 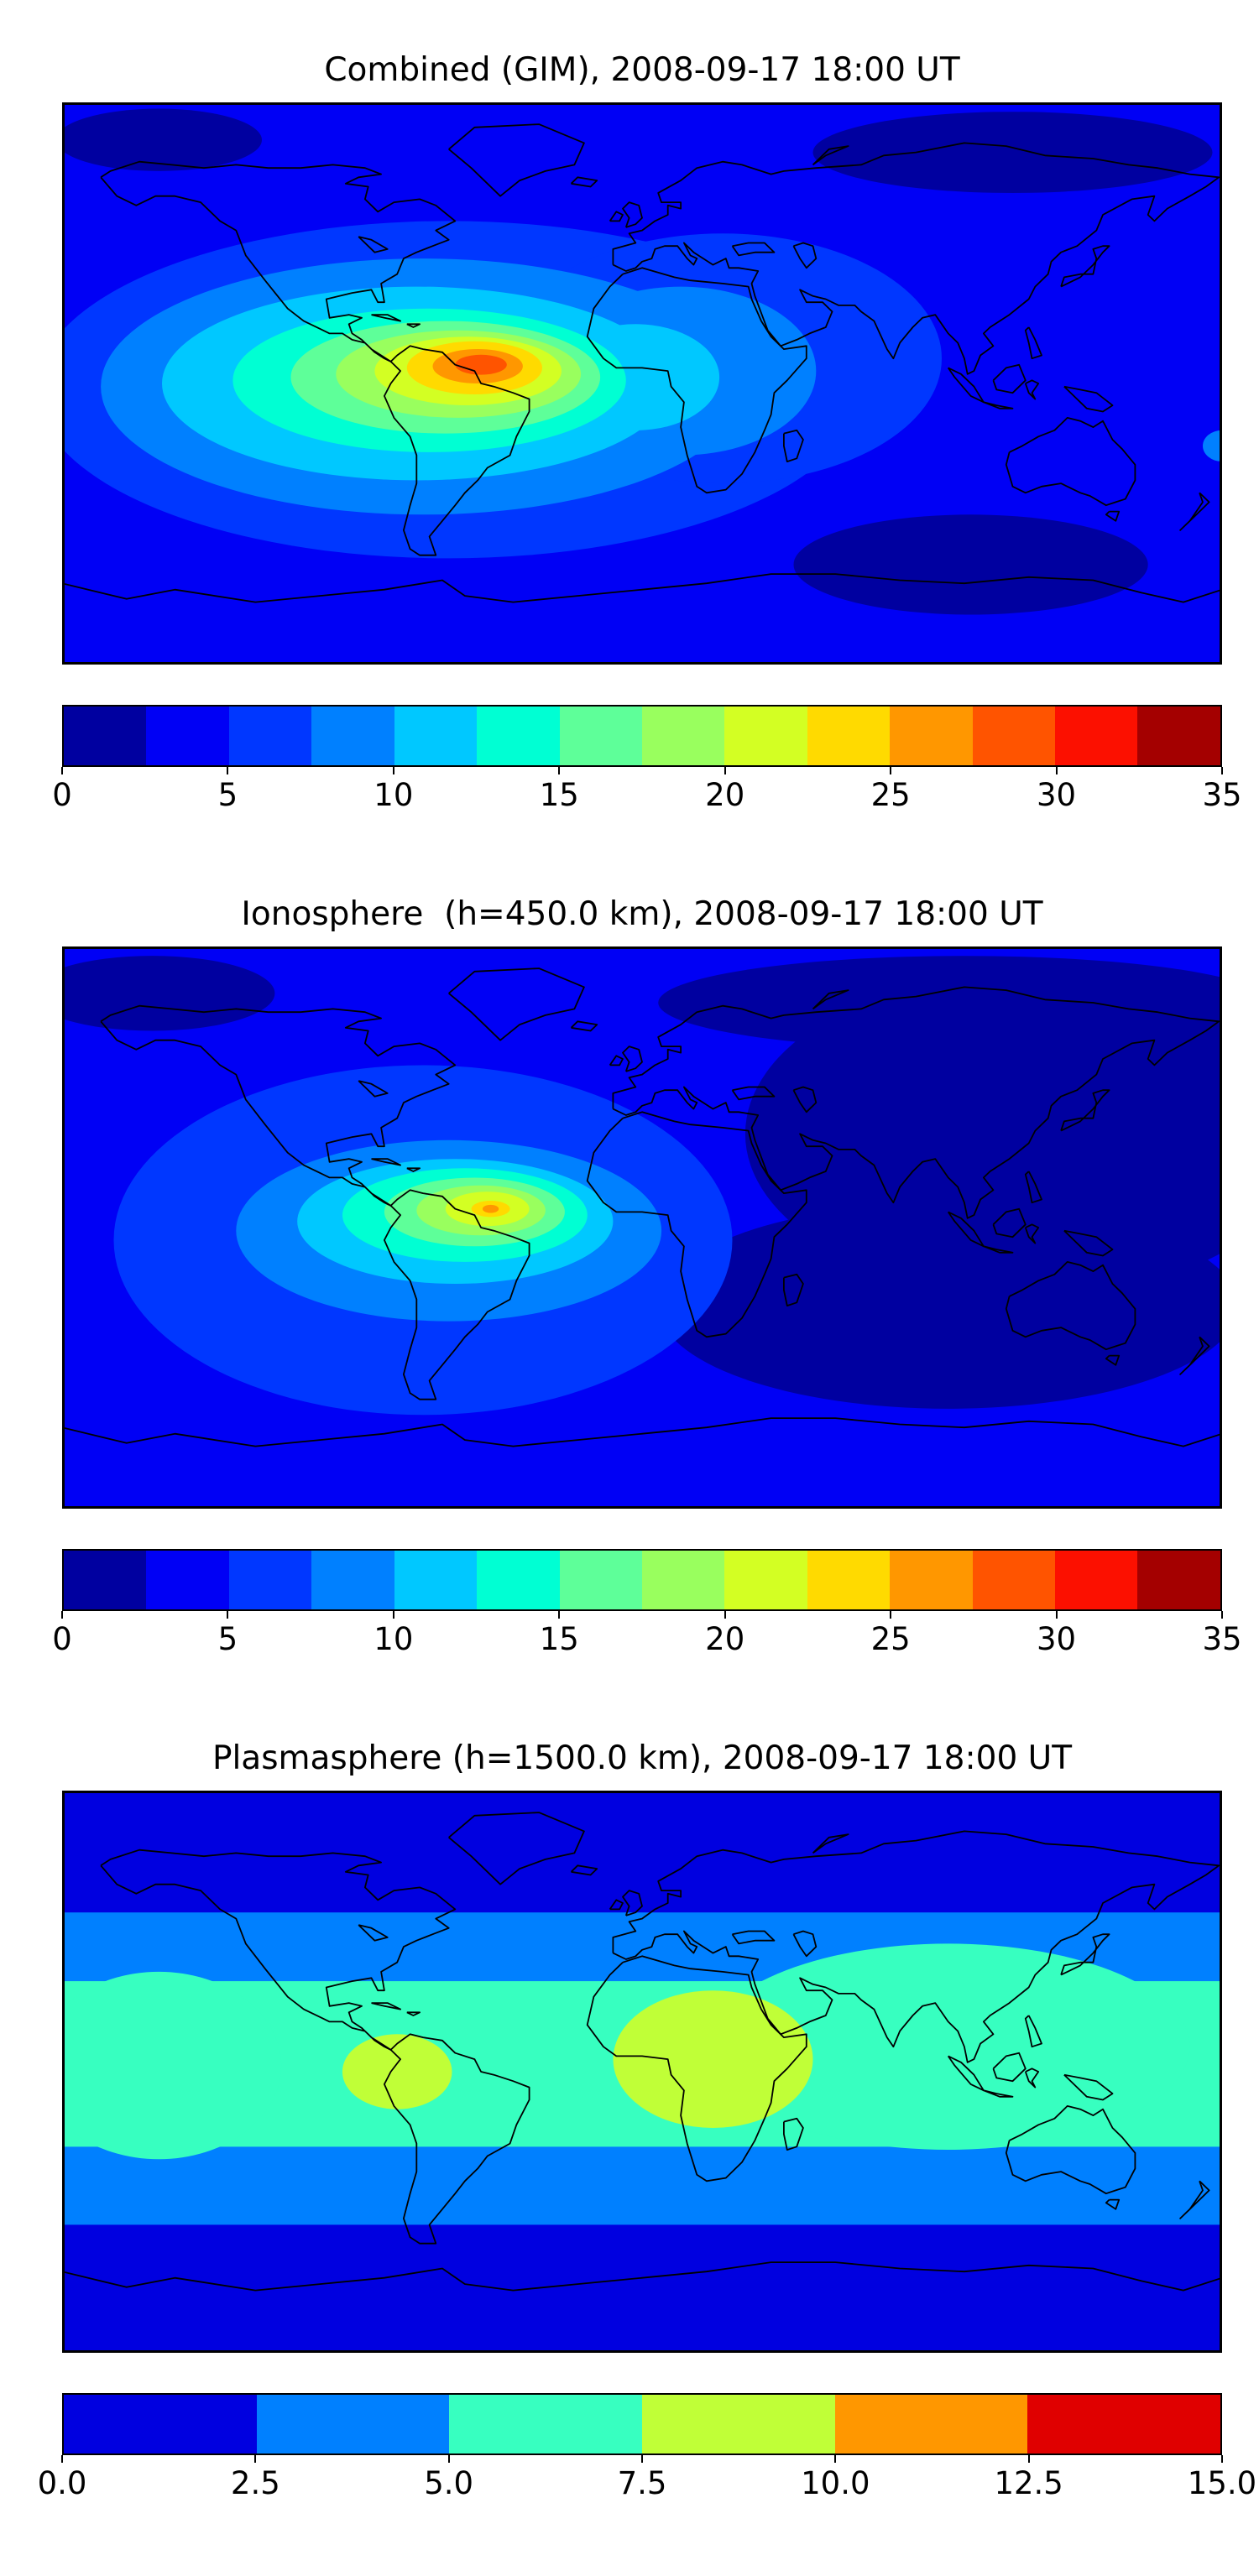 What do you see at coordinates (255, 2483) in the screenshot?
I see `colorbar-tick-label: 2.5` at bounding box center [255, 2483].